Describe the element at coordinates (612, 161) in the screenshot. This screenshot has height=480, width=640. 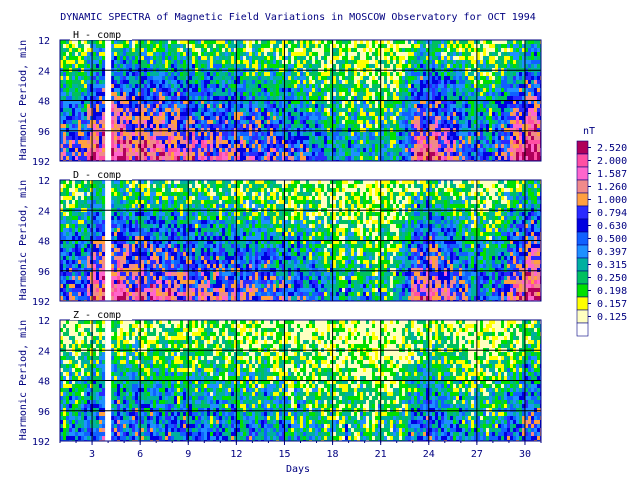
I see `colorbar-label: 2.000` at that location.